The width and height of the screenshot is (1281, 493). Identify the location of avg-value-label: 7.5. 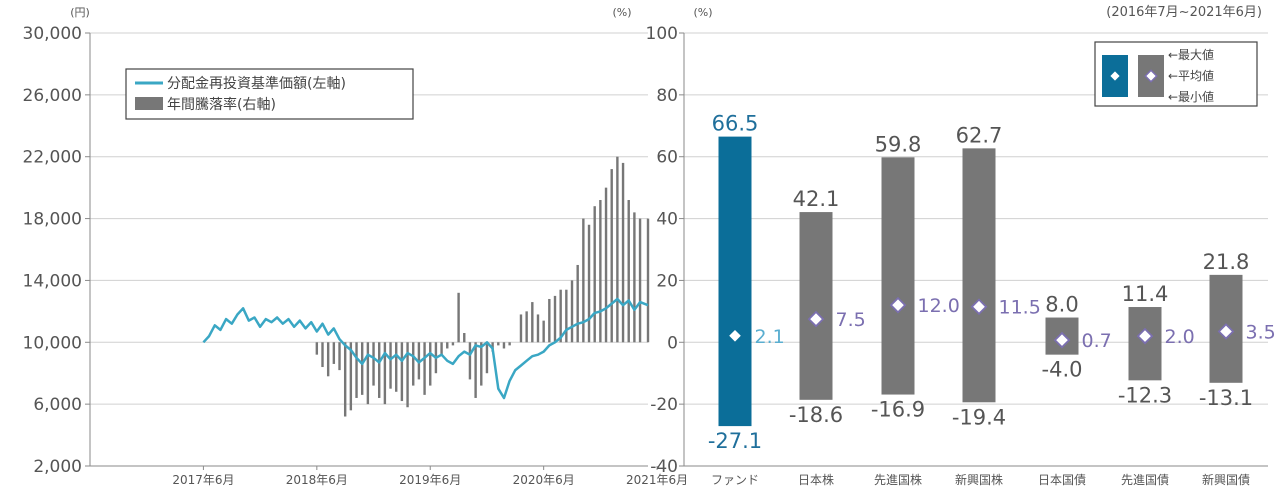
(851, 320).